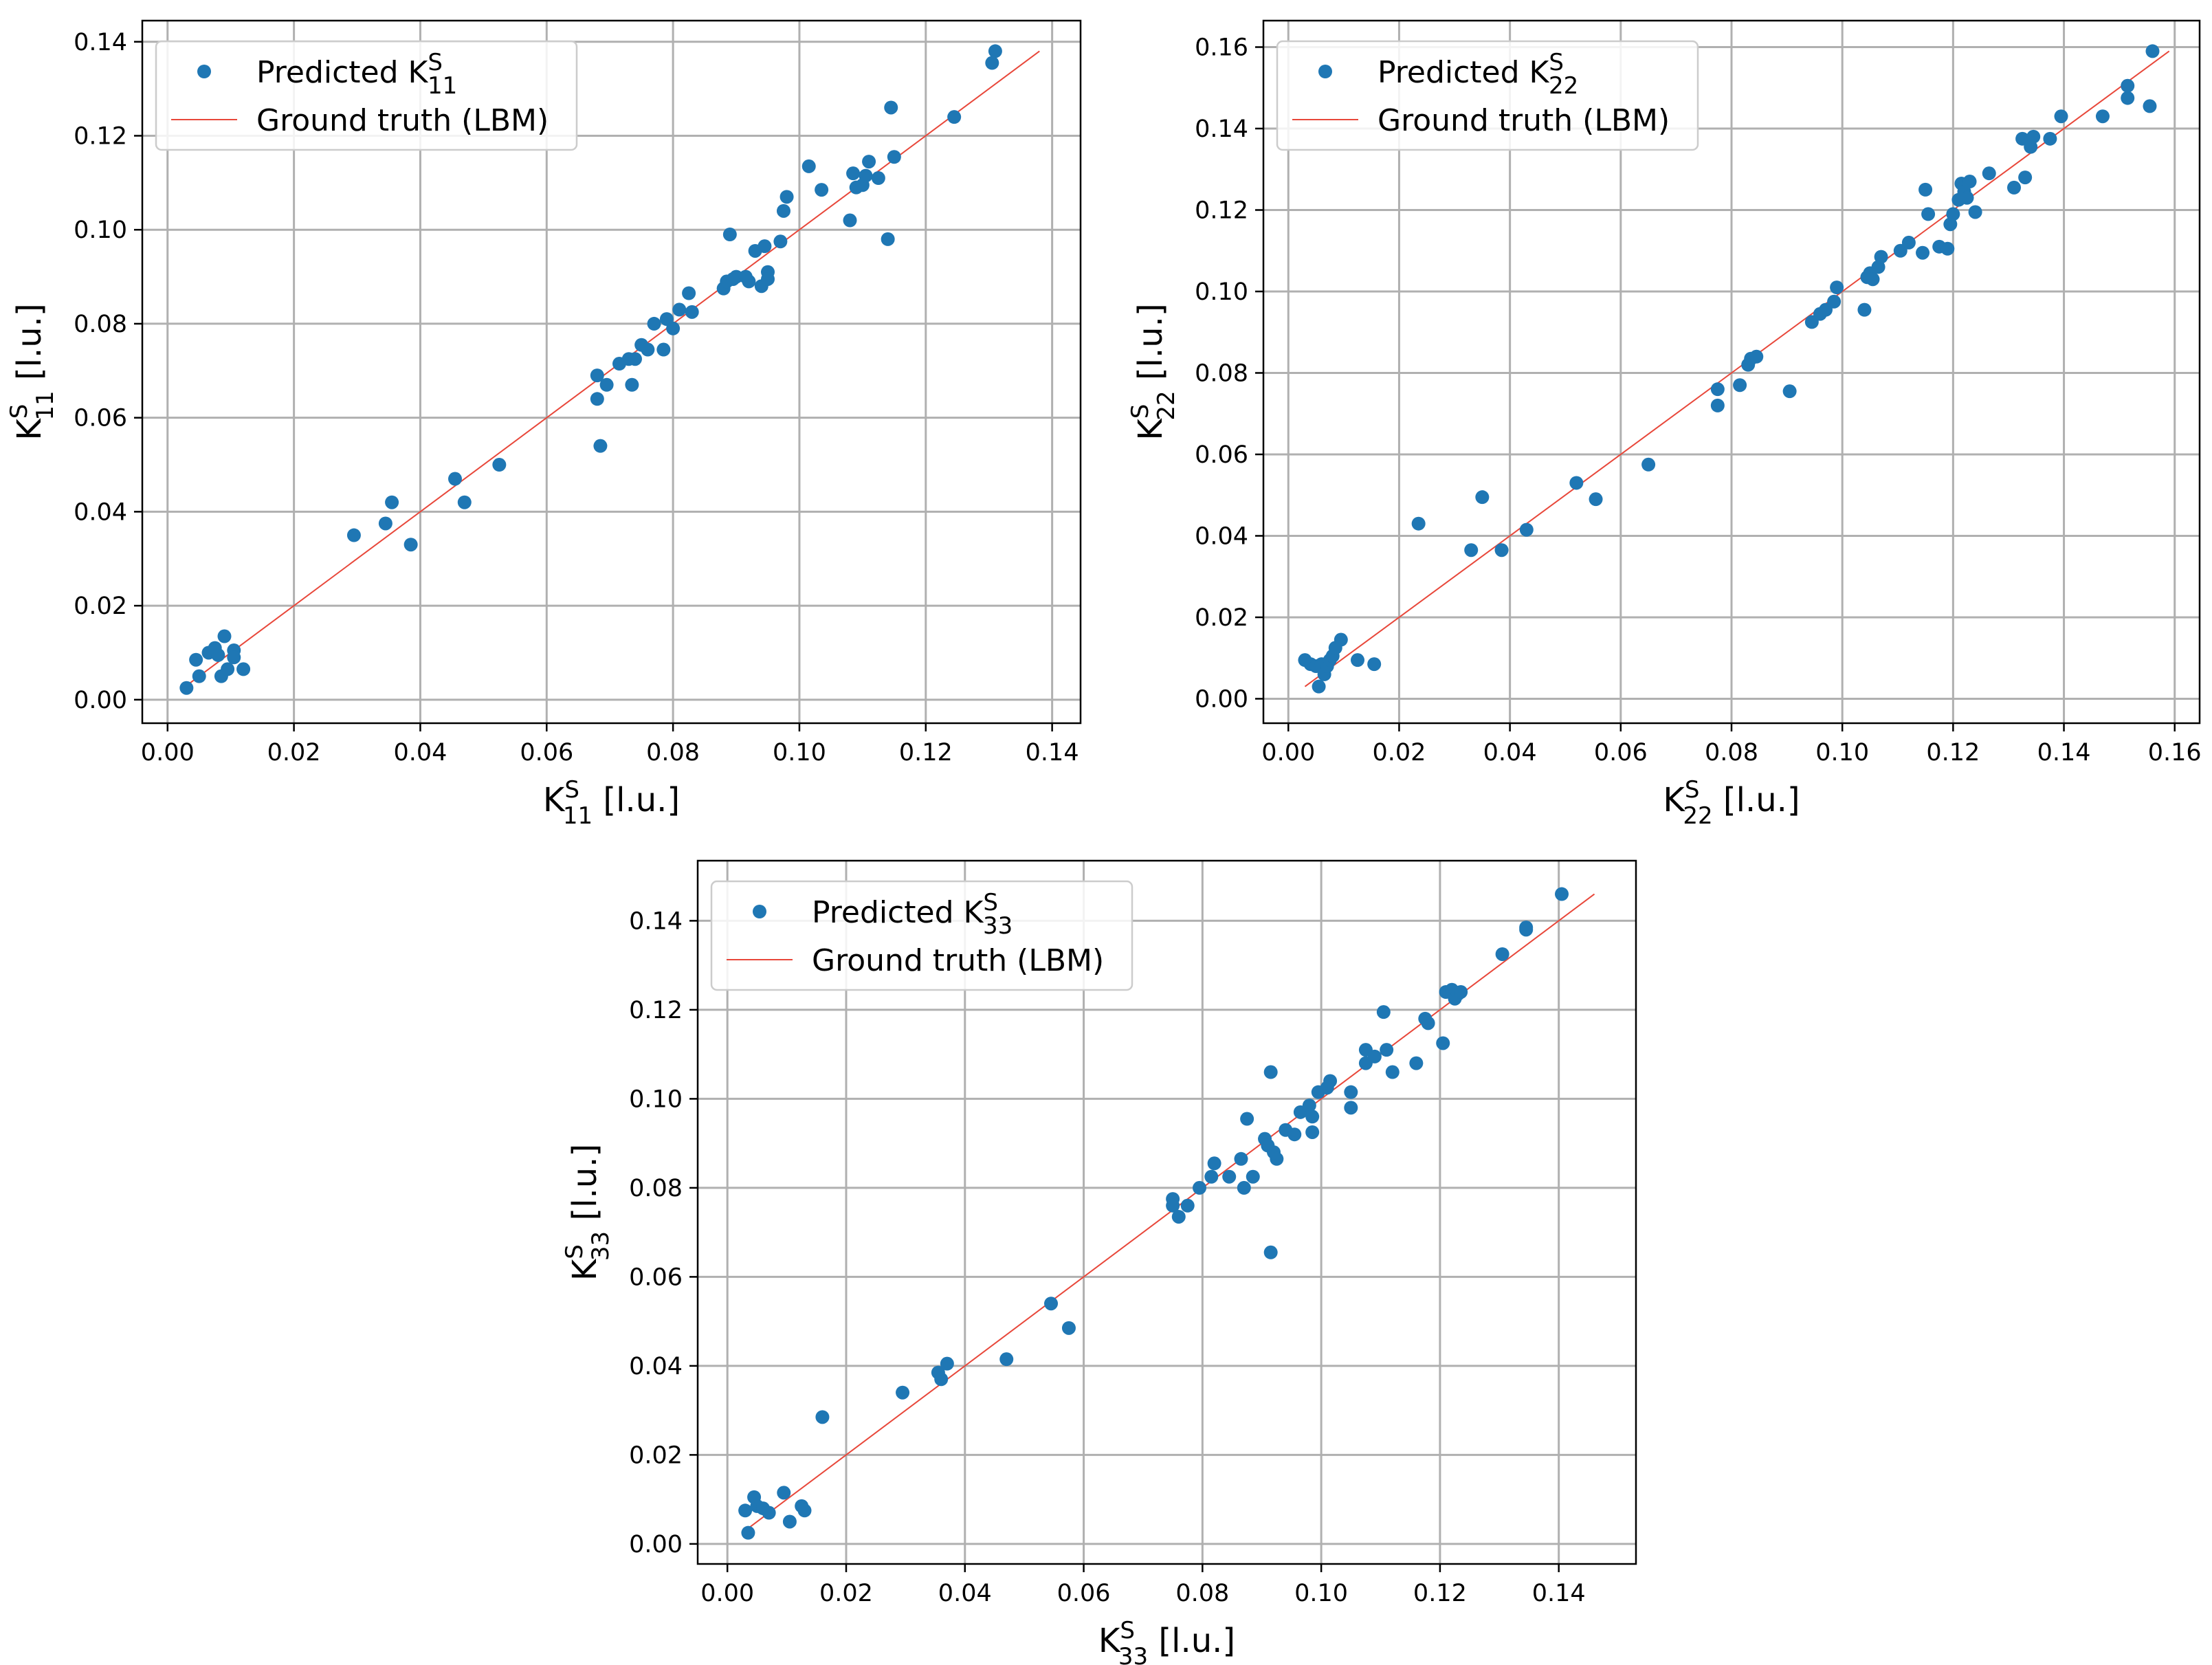 The width and height of the screenshot is (2212, 1665). What do you see at coordinates (1737, 368) in the screenshot?
I see `ground-truth-line` at bounding box center [1737, 368].